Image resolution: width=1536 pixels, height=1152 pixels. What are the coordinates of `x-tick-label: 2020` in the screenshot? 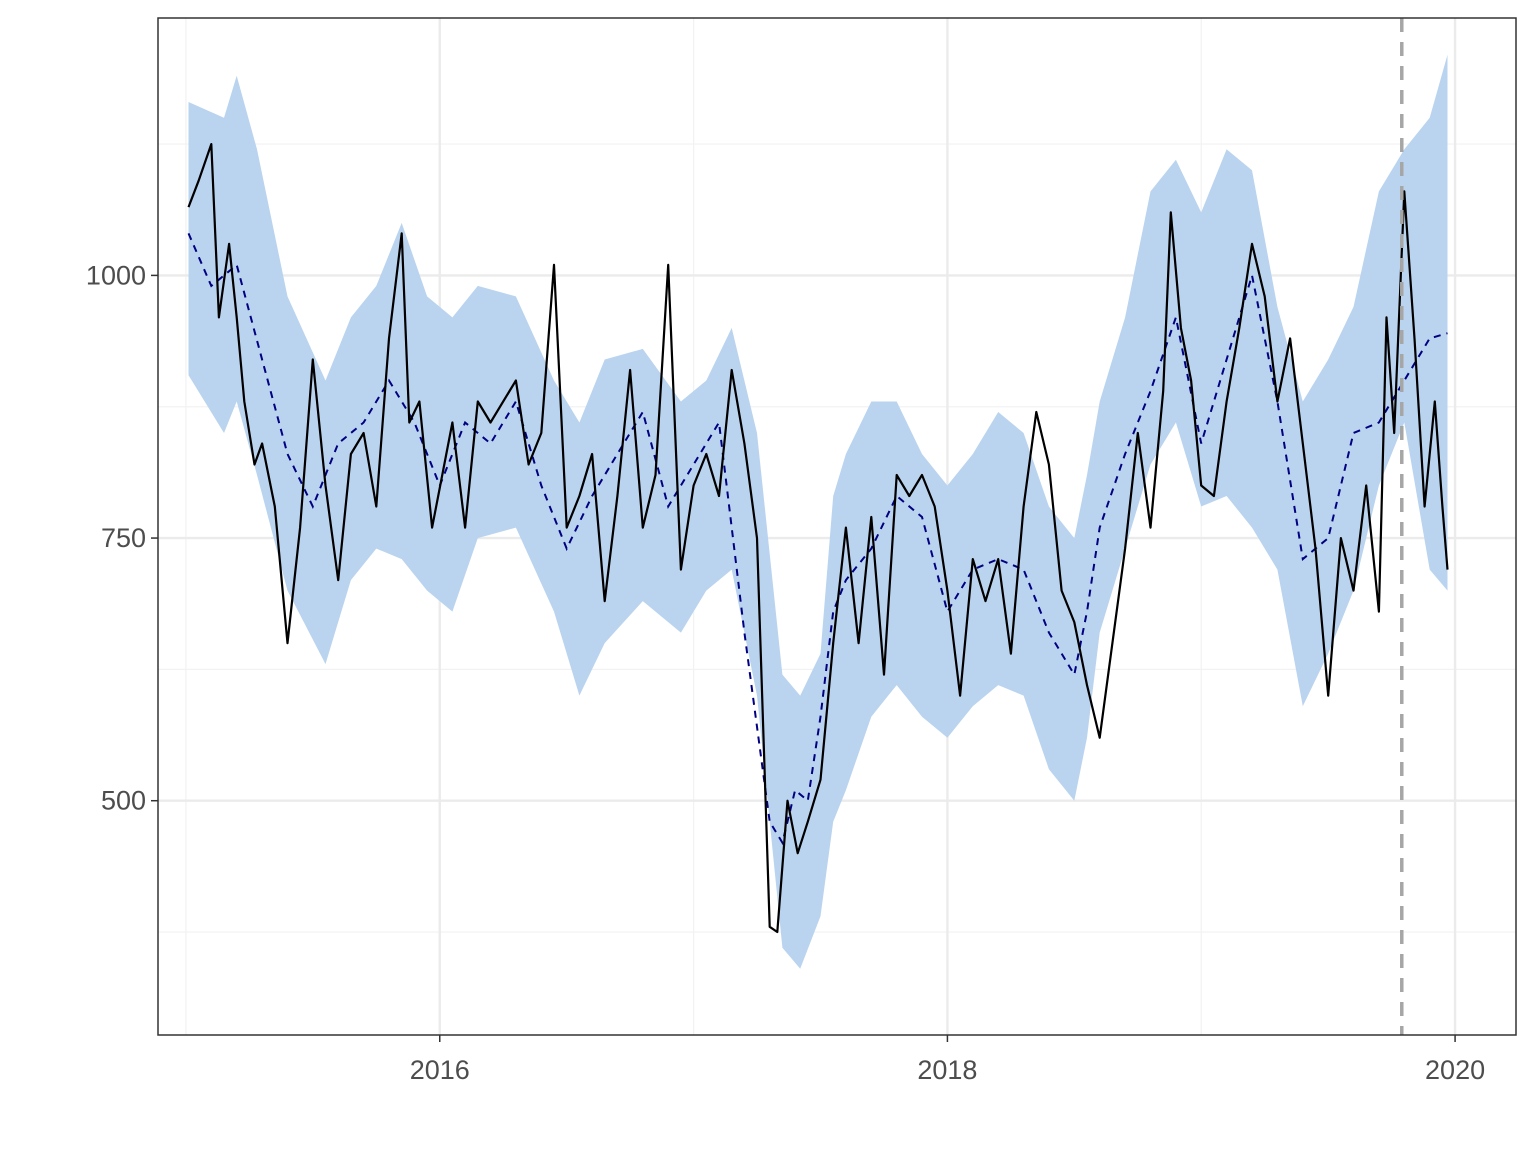 It's located at (1455, 1070).